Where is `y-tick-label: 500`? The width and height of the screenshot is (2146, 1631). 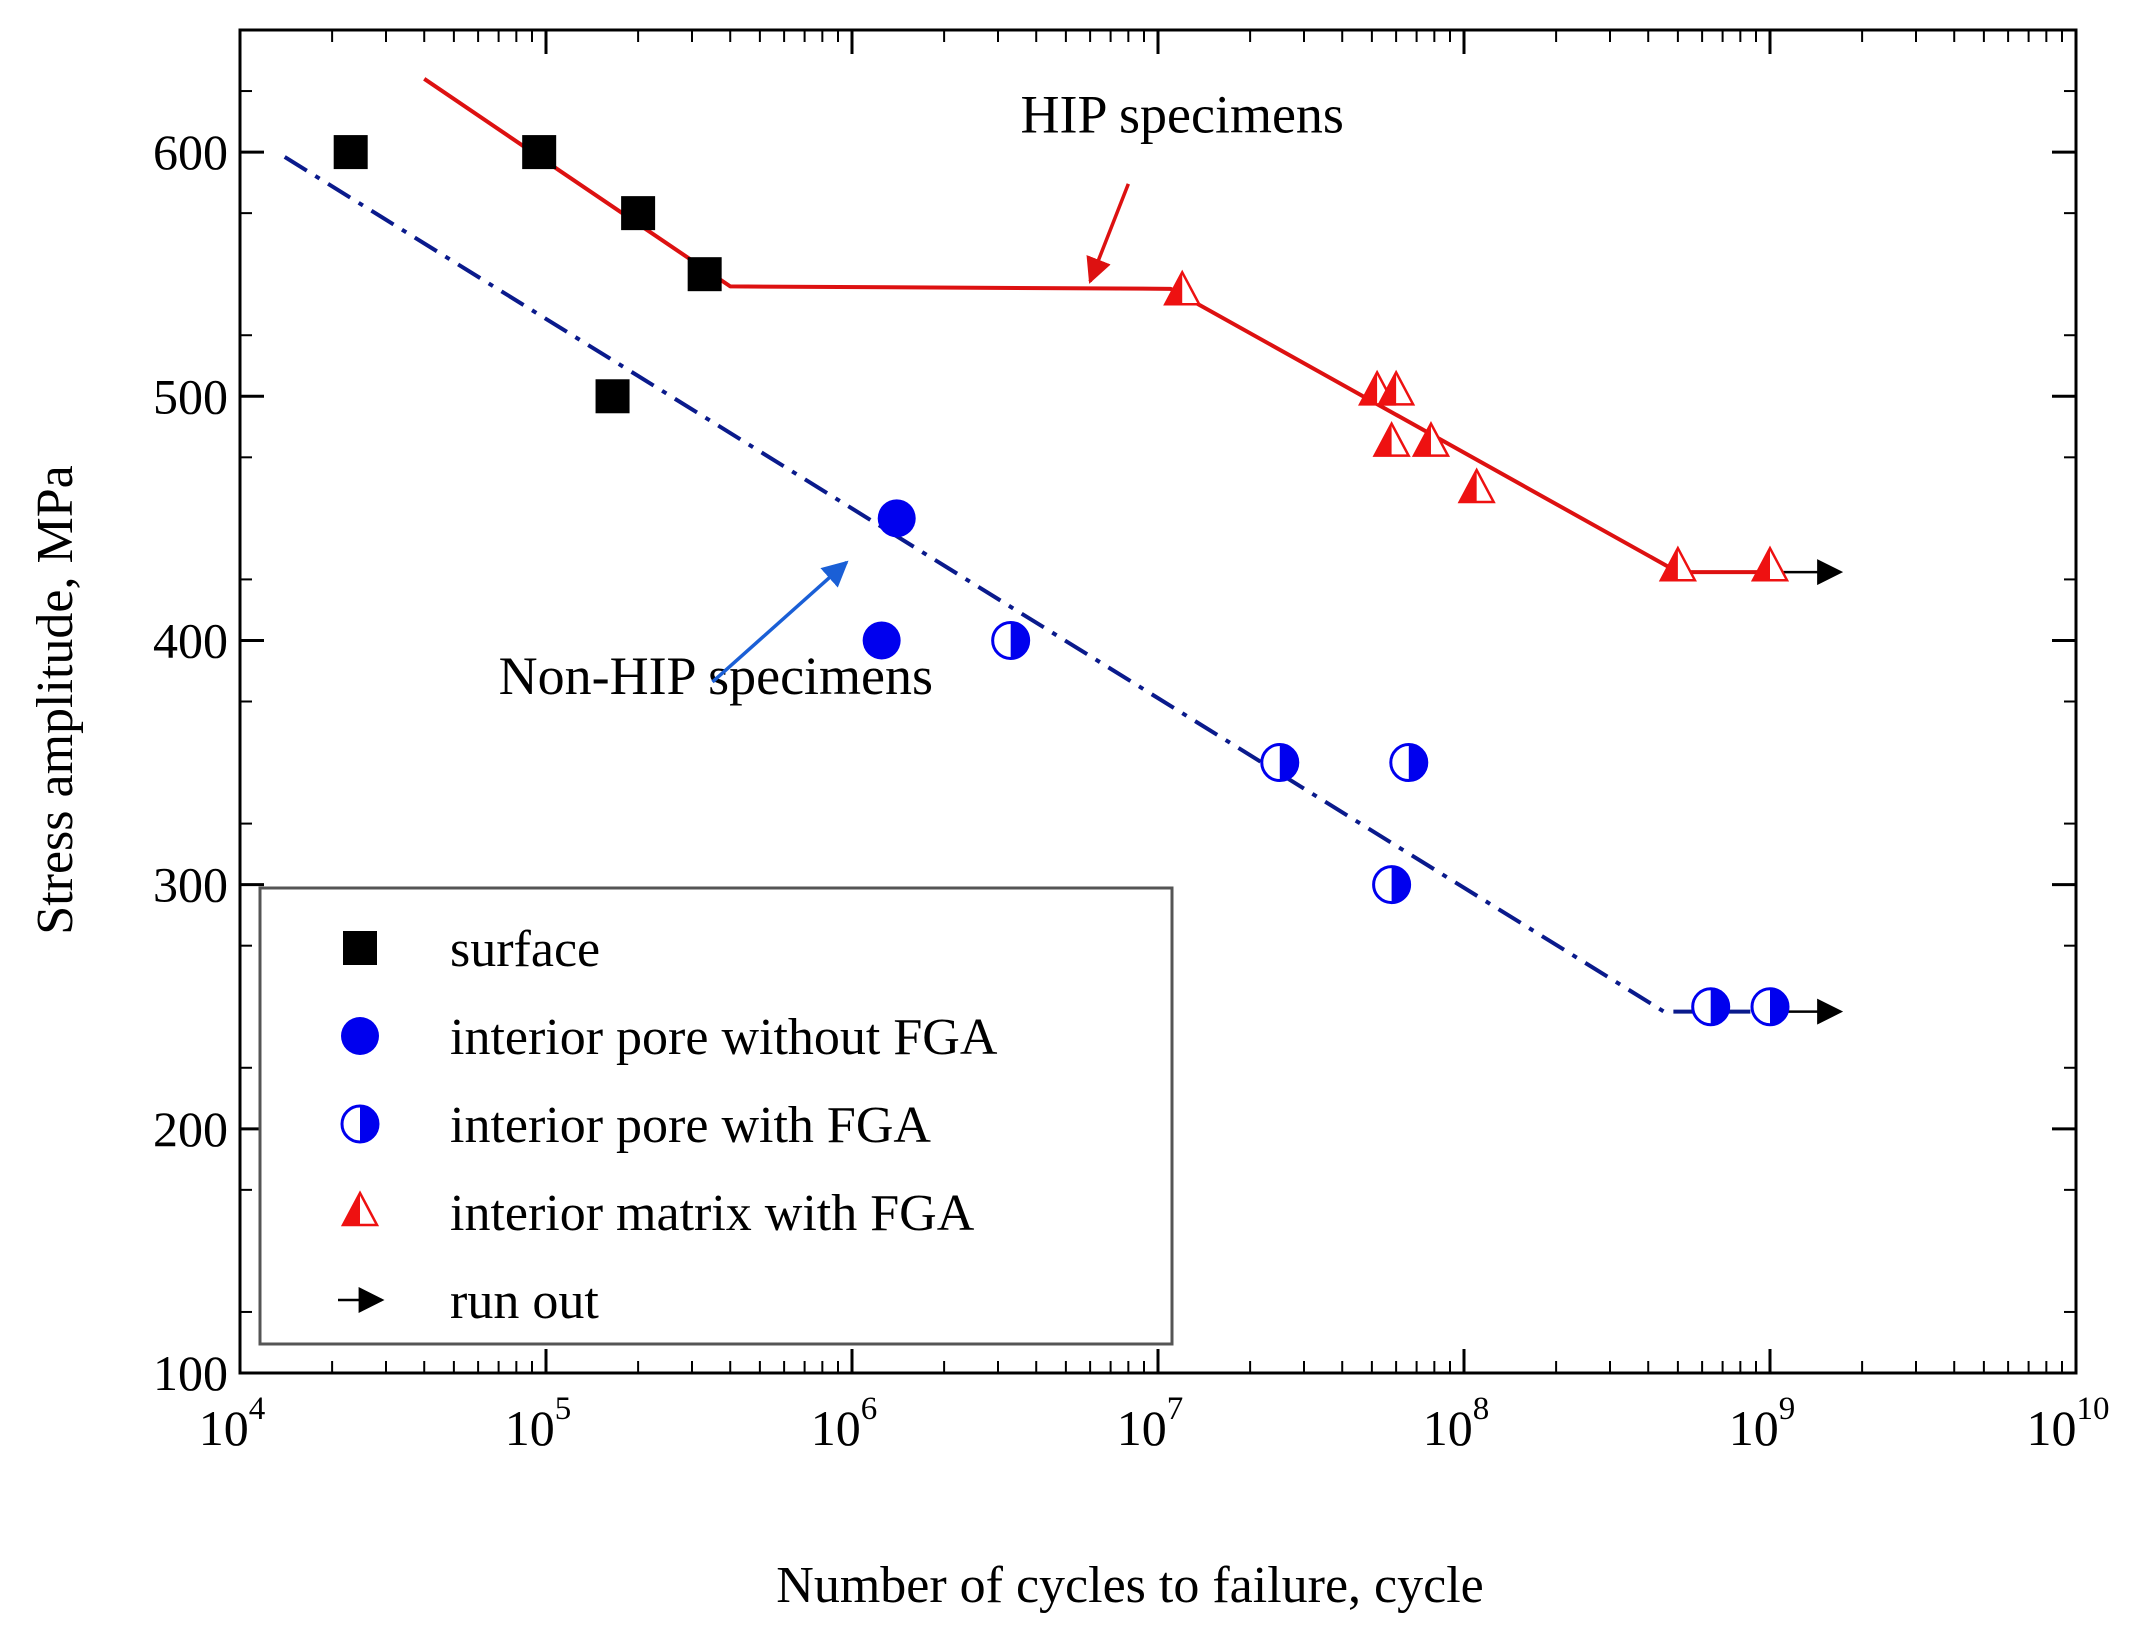 y-tick-label: 500 is located at coordinates (190, 396).